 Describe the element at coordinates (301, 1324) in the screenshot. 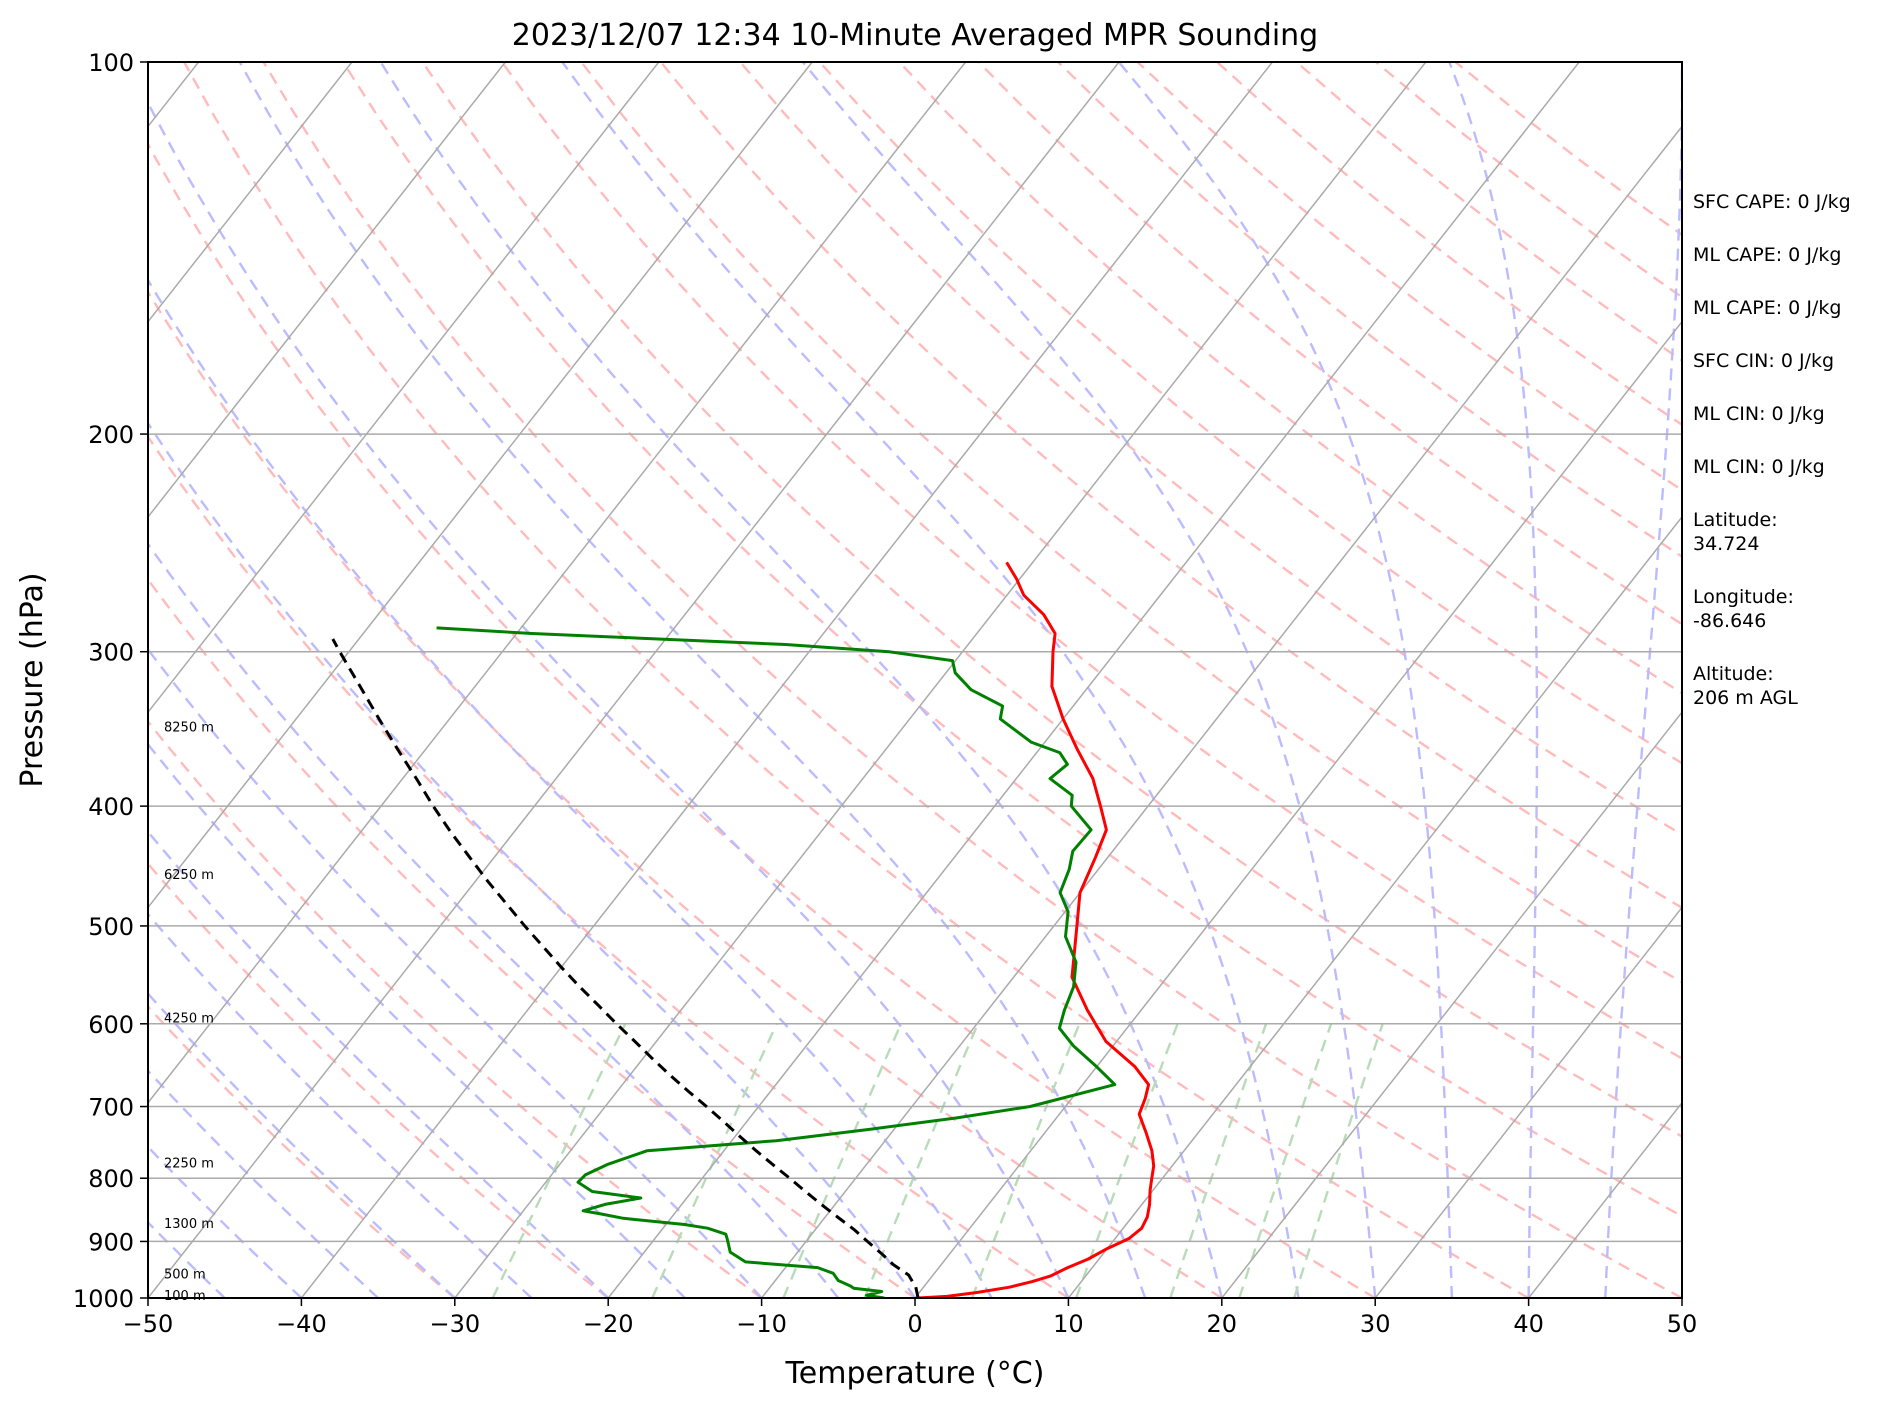

I see `x-tick-label: −40` at that location.